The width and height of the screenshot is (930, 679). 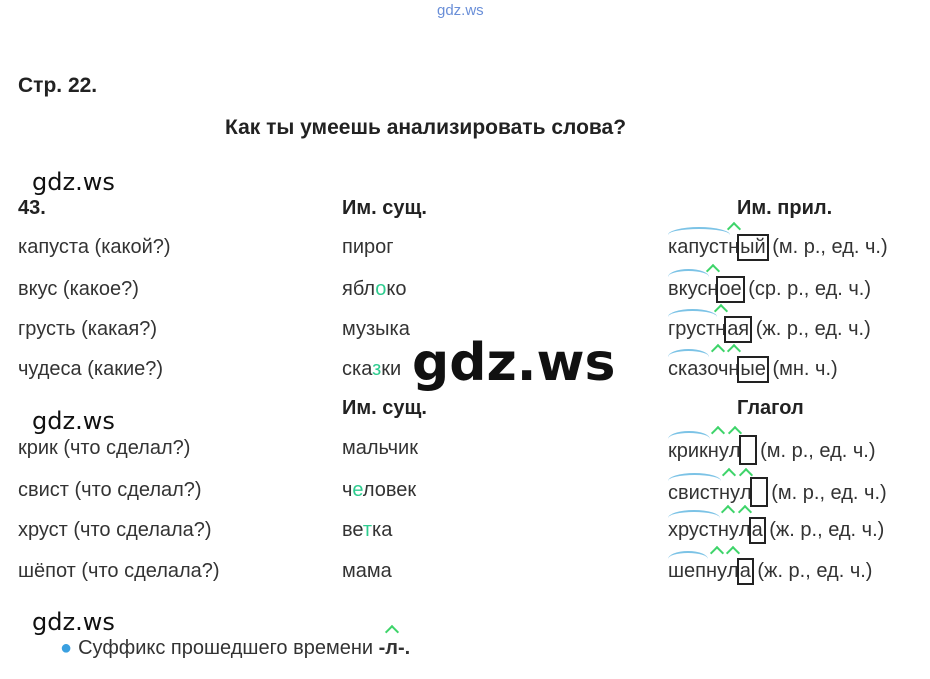 What do you see at coordinates (91, 369) in the screenshot?
I see `source-word: чудеса (какие?)` at bounding box center [91, 369].